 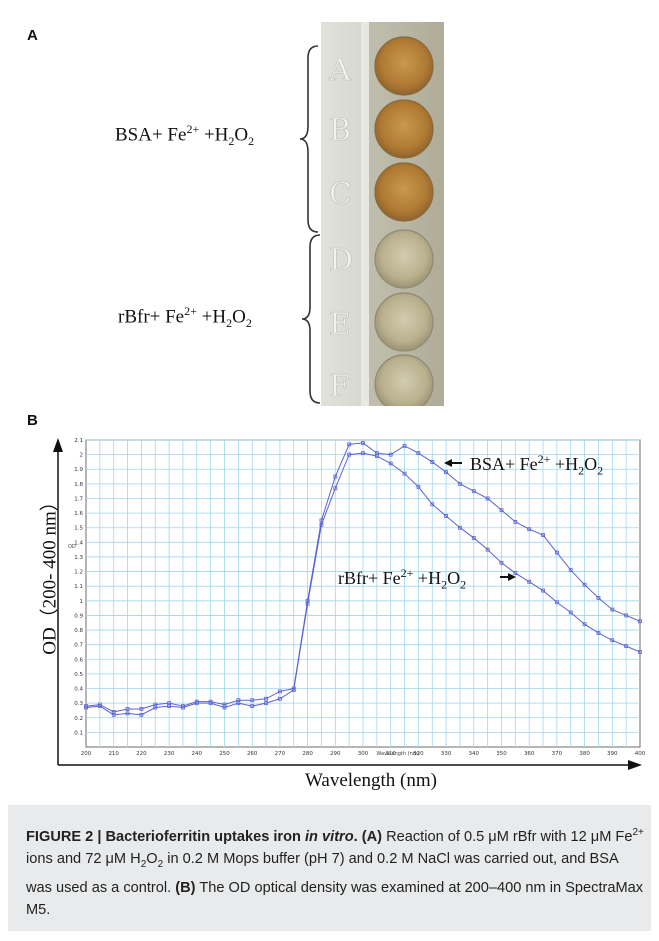 I want to click on y-axis-arrow, so click(x=58, y=445).